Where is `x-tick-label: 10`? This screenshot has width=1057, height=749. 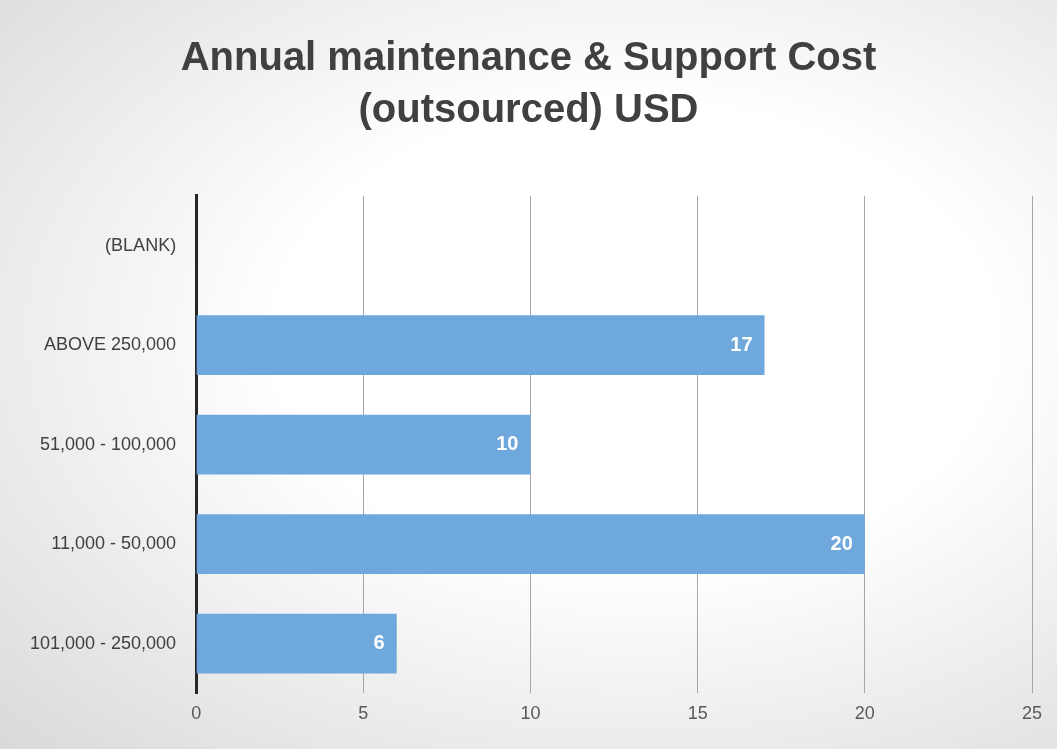
x-tick-label: 10 is located at coordinates (530, 713).